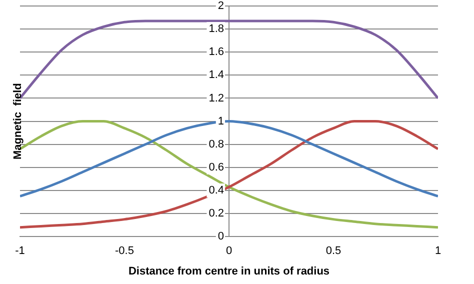 The height and width of the screenshot is (284, 474). Describe the element at coordinates (216, 144) in the screenshot. I see `y-tick-label: 0.8` at that location.